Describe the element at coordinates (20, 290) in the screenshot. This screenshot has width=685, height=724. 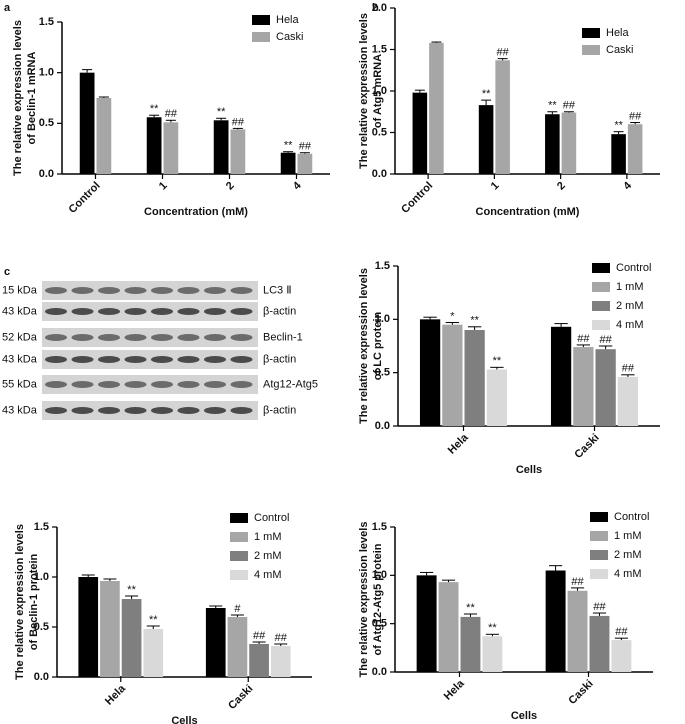
I see `blot-size: 15 kDa` at that location.